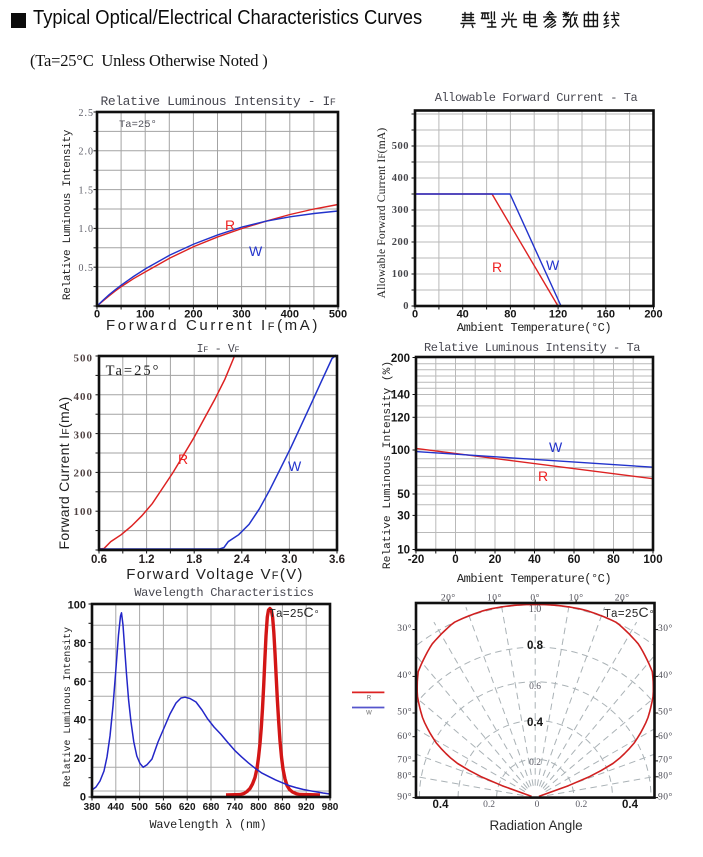 This screenshot has width=703, height=857. I want to click on svg-text: 680, so click(211, 807).